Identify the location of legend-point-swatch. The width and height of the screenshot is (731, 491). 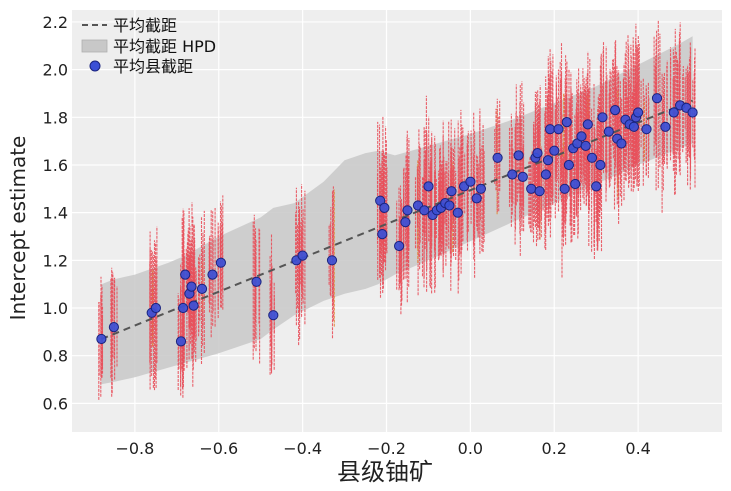
(95, 66).